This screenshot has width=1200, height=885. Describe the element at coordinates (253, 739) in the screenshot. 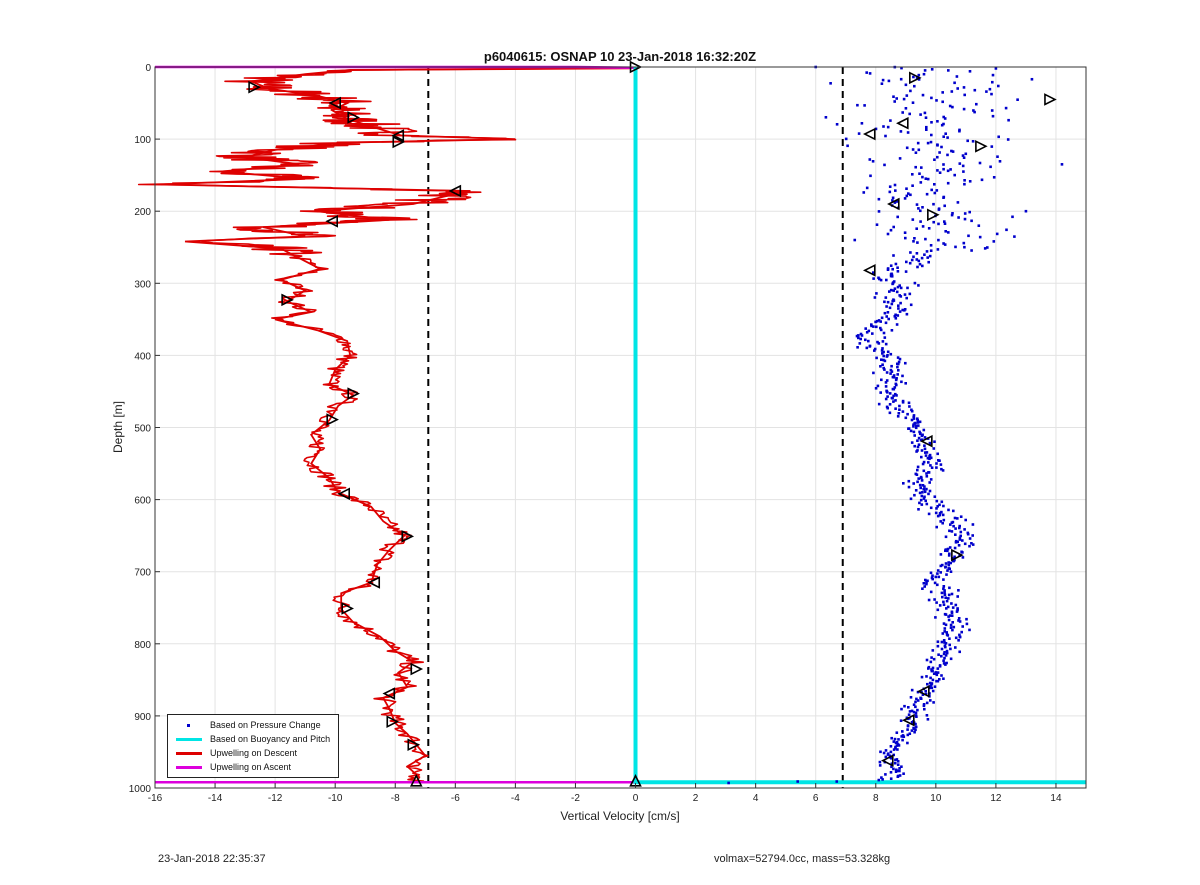

I see `legend-item-buoyancy: Based on Buoyancy and Pitch` at that location.